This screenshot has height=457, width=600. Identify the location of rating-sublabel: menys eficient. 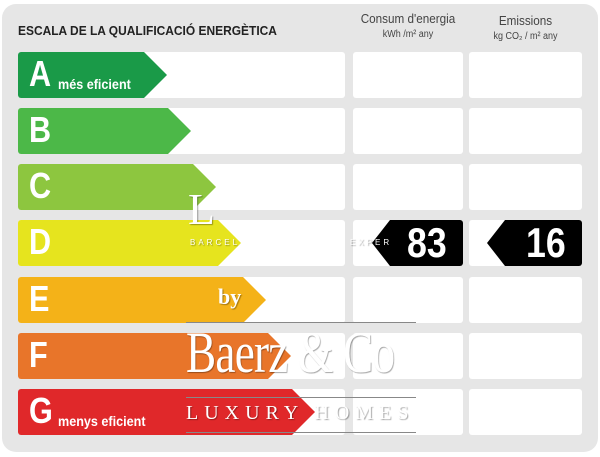
(102, 421).